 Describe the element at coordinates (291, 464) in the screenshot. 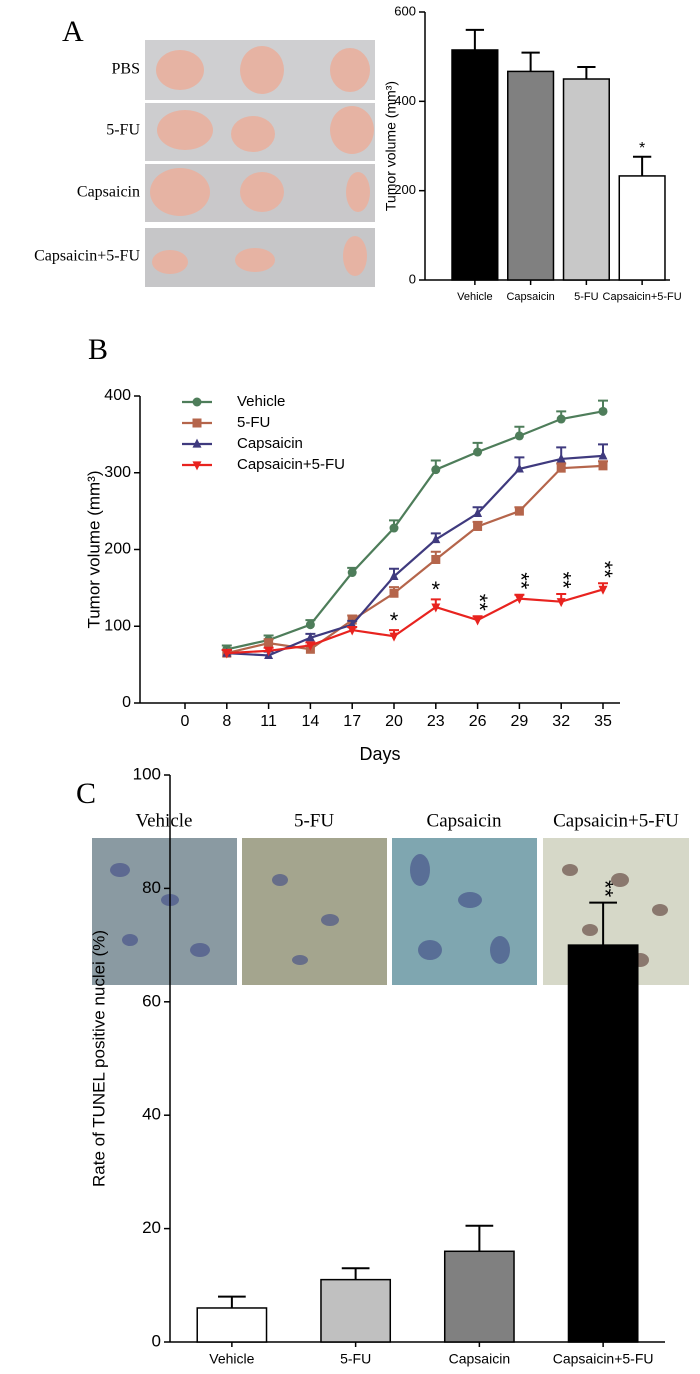

I see `legend-label: Capsaicin+5-FU` at that location.